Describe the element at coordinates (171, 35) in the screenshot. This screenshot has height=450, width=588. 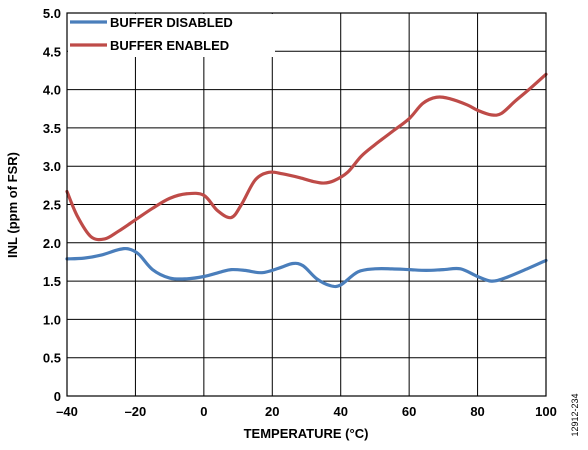
I see `legend: BUFFER DISABLED BUFFER ENABLED` at that location.